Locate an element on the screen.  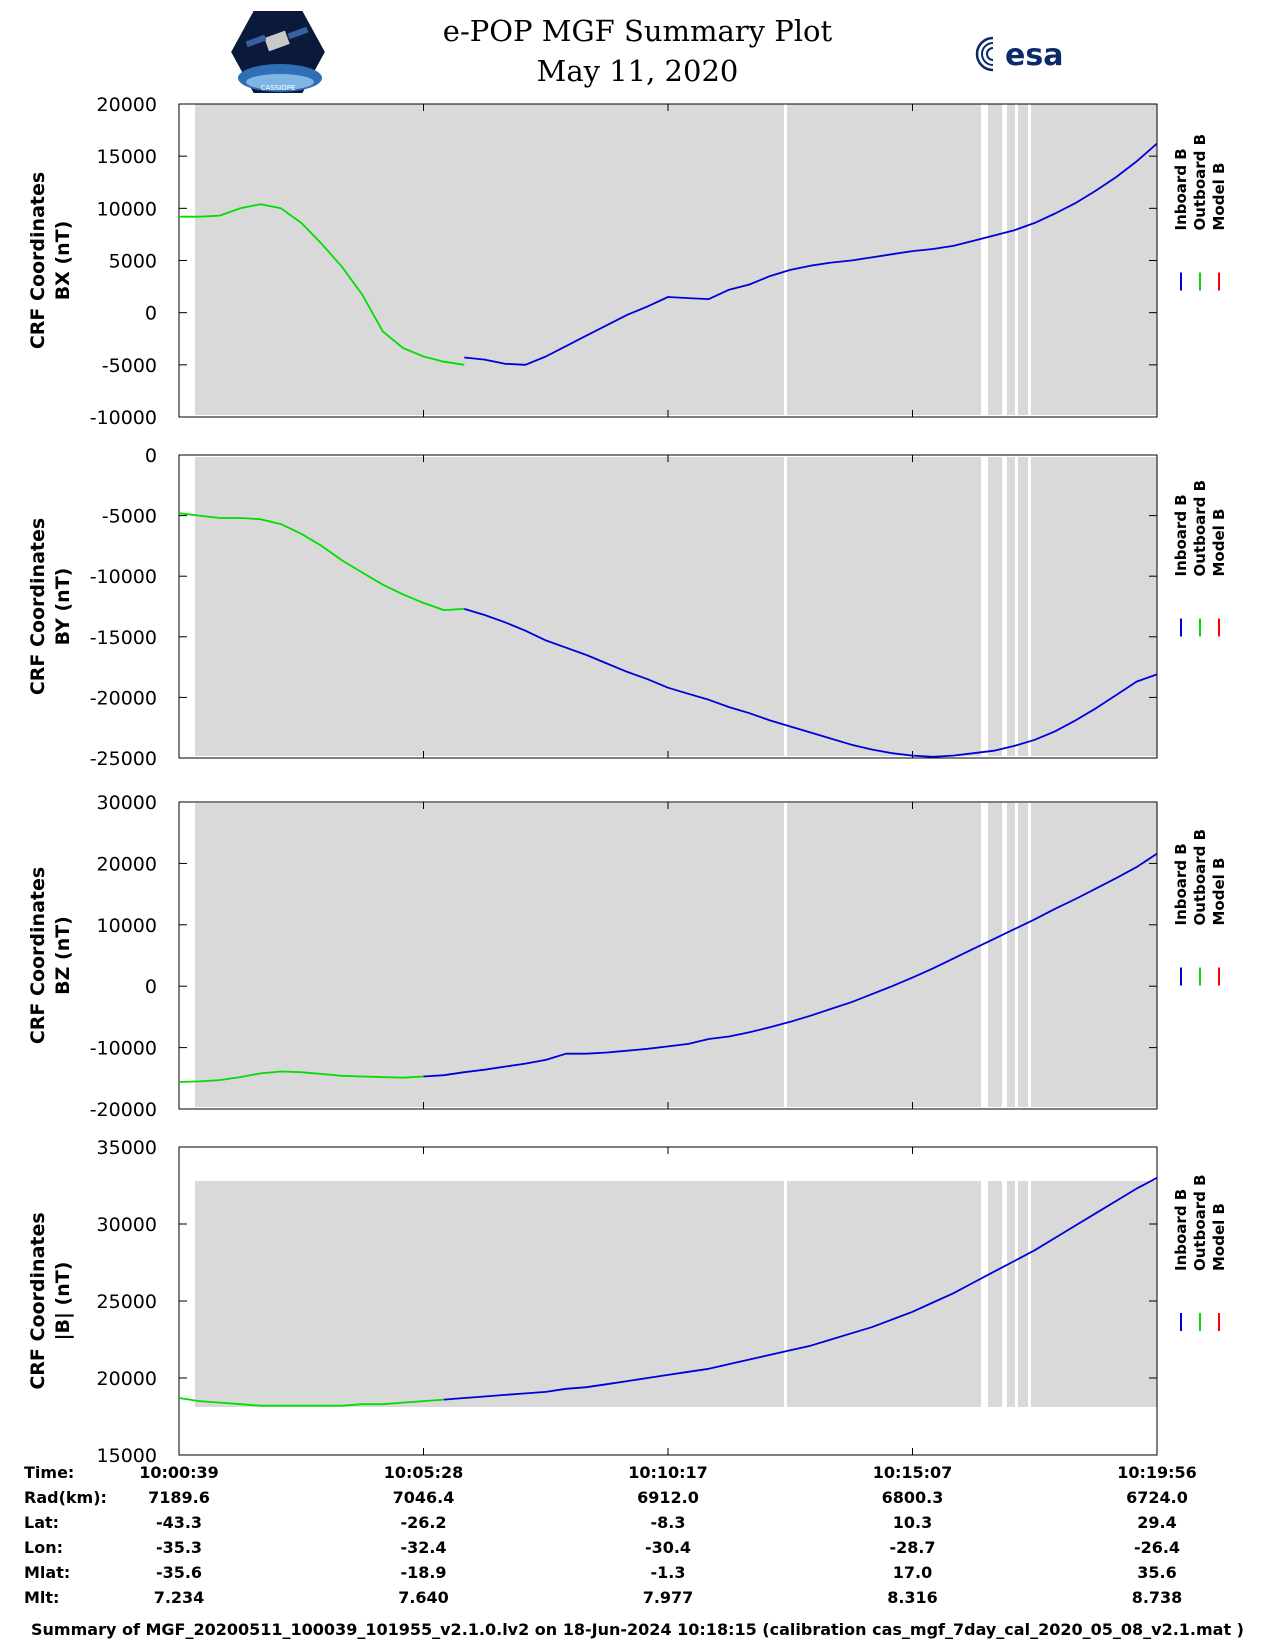
info-cell: 10:05:28 is located at coordinates (423, 1472).